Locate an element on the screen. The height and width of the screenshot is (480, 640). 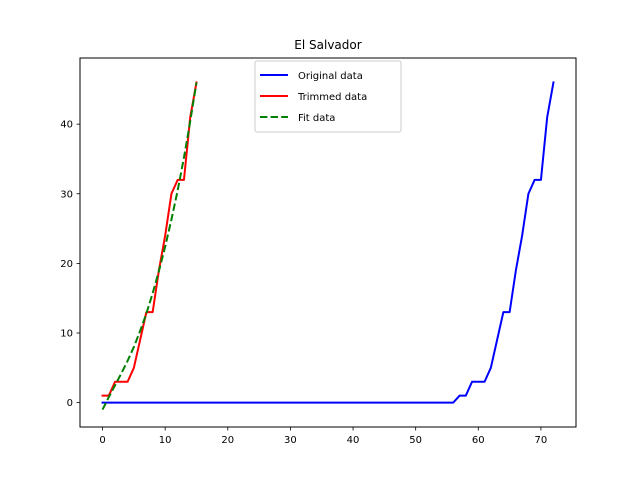
x-tick-label: 40 is located at coordinates (353, 440).